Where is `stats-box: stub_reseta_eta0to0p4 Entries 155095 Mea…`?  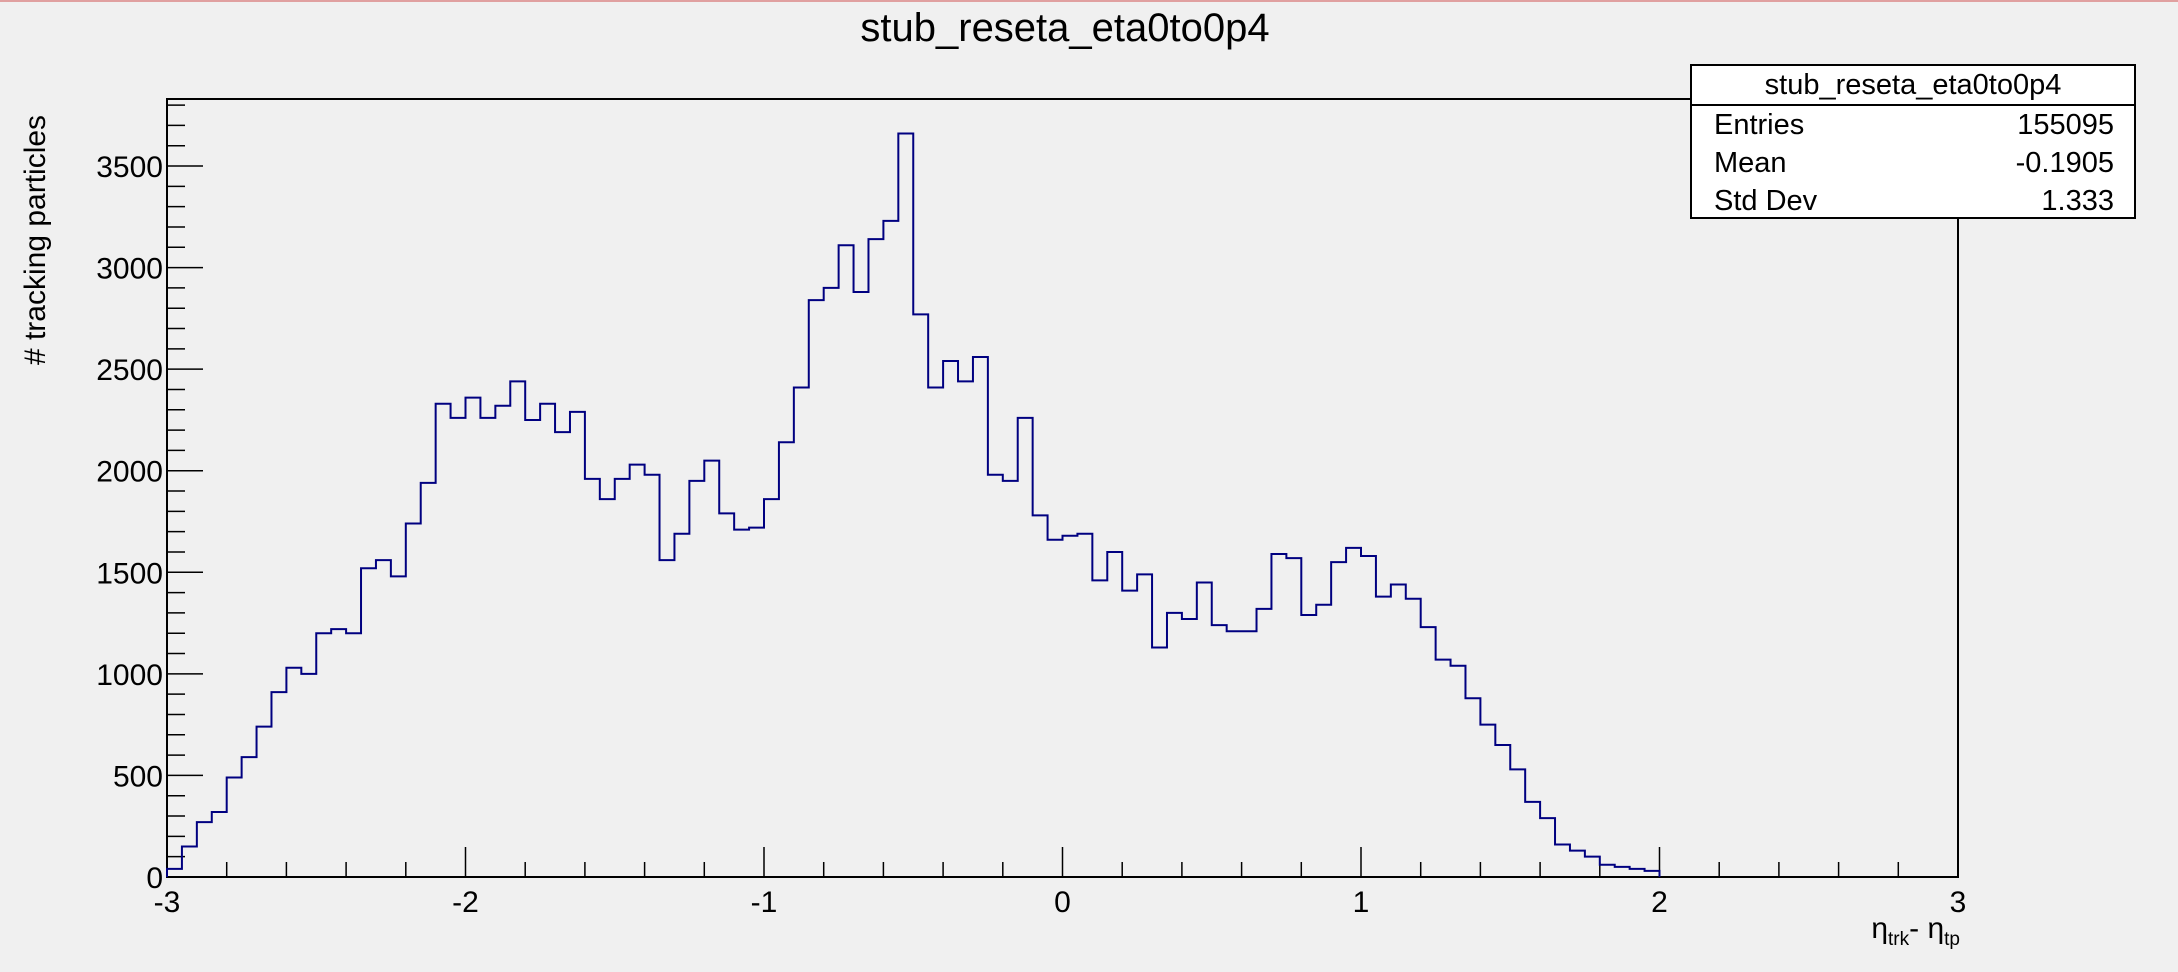
stats-box: stub_reseta_eta0to0p4 Entries 155095 Mea… is located at coordinates (1913, 141).